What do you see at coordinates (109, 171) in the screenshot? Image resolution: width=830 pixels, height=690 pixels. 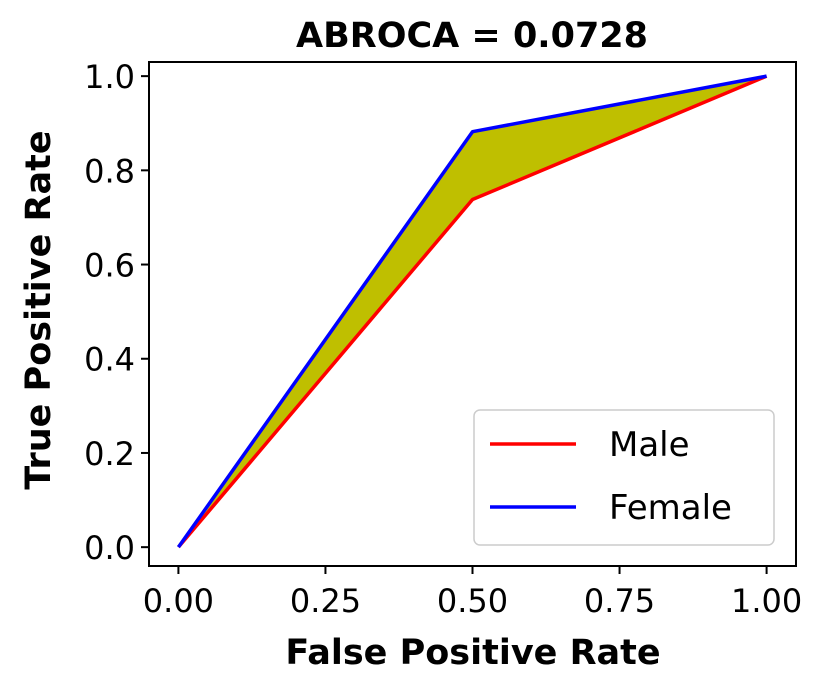 I see `y-tick-label: 0.8` at bounding box center [109, 171].